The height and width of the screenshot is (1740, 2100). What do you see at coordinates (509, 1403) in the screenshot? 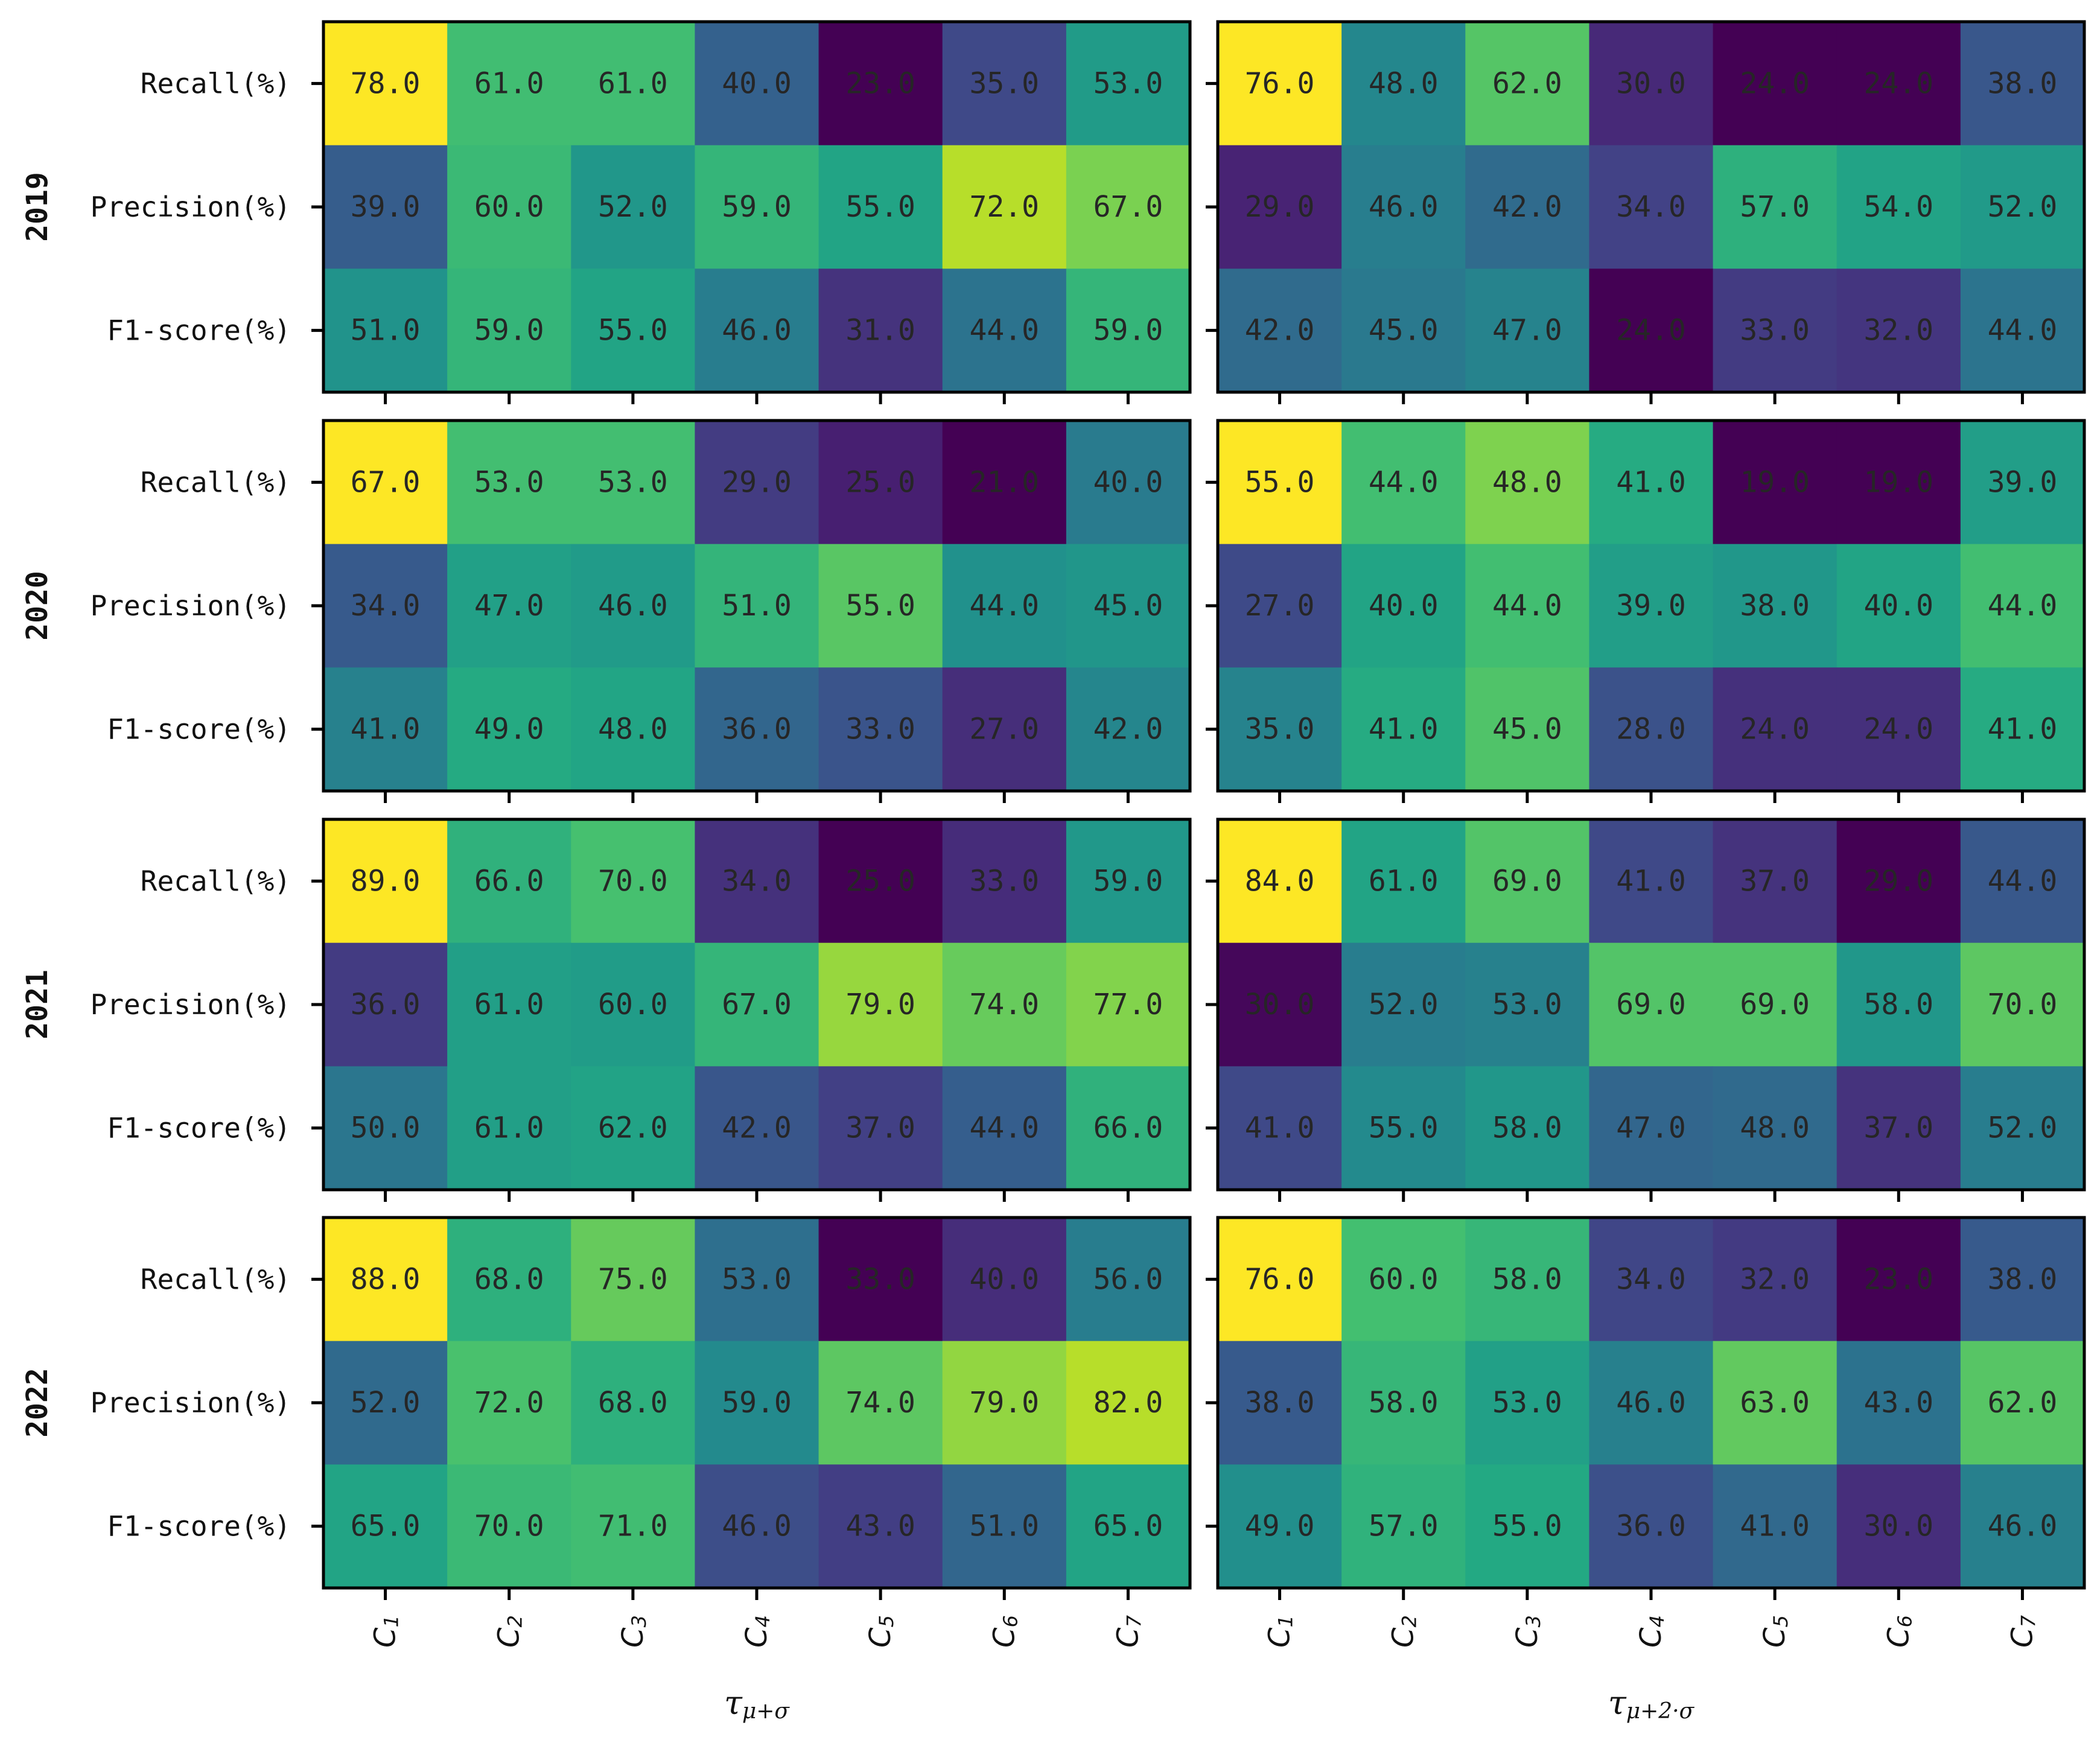
I see `cell-value-label: 72.0` at bounding box center [509, 1403].